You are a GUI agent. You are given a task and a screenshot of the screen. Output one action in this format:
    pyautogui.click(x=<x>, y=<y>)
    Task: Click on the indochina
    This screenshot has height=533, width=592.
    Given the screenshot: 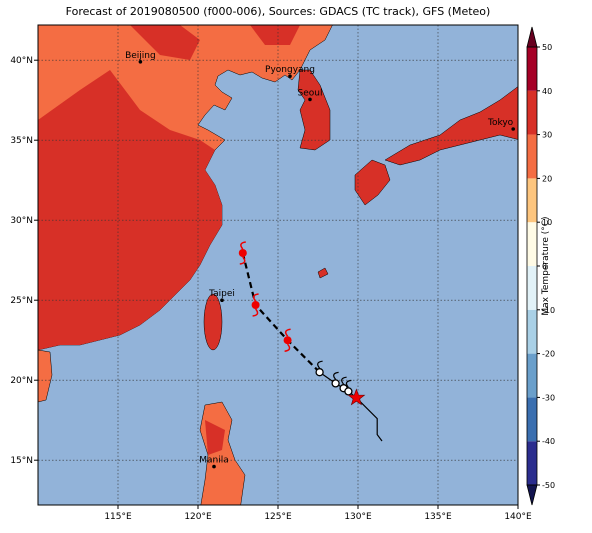 What is the action you would take?
    pyautogui.click(x=45, y=376)
    